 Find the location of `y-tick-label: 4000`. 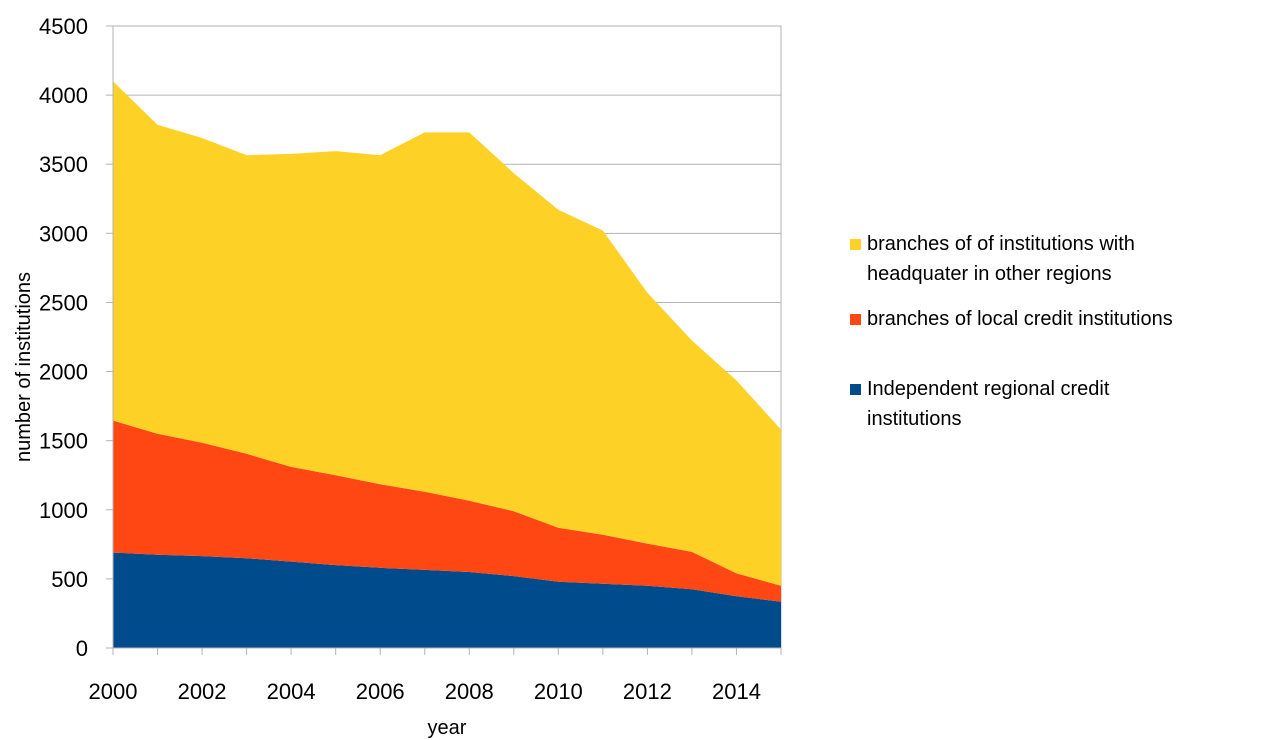

y-tick-label: 4000 is located at coordinates (63, 95).